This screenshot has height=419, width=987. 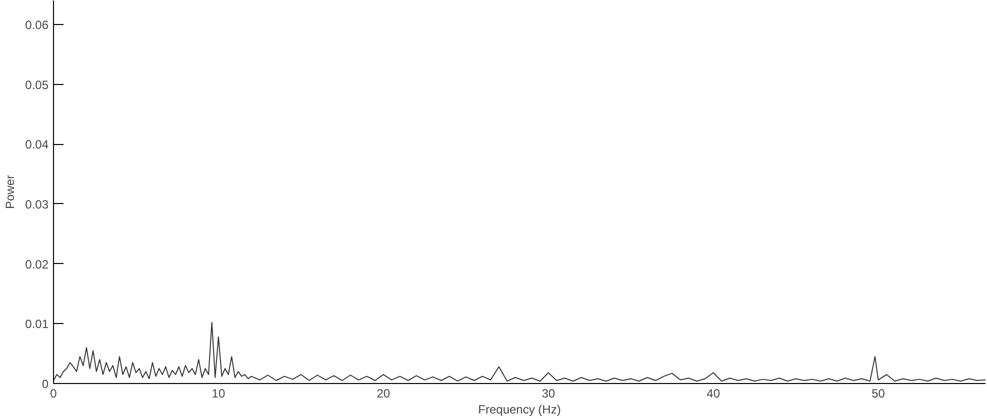 What do you see at coordinates (713, 393) in the screenshot?
I see `x-tick-label: 40` at bounding box center [713, 393].